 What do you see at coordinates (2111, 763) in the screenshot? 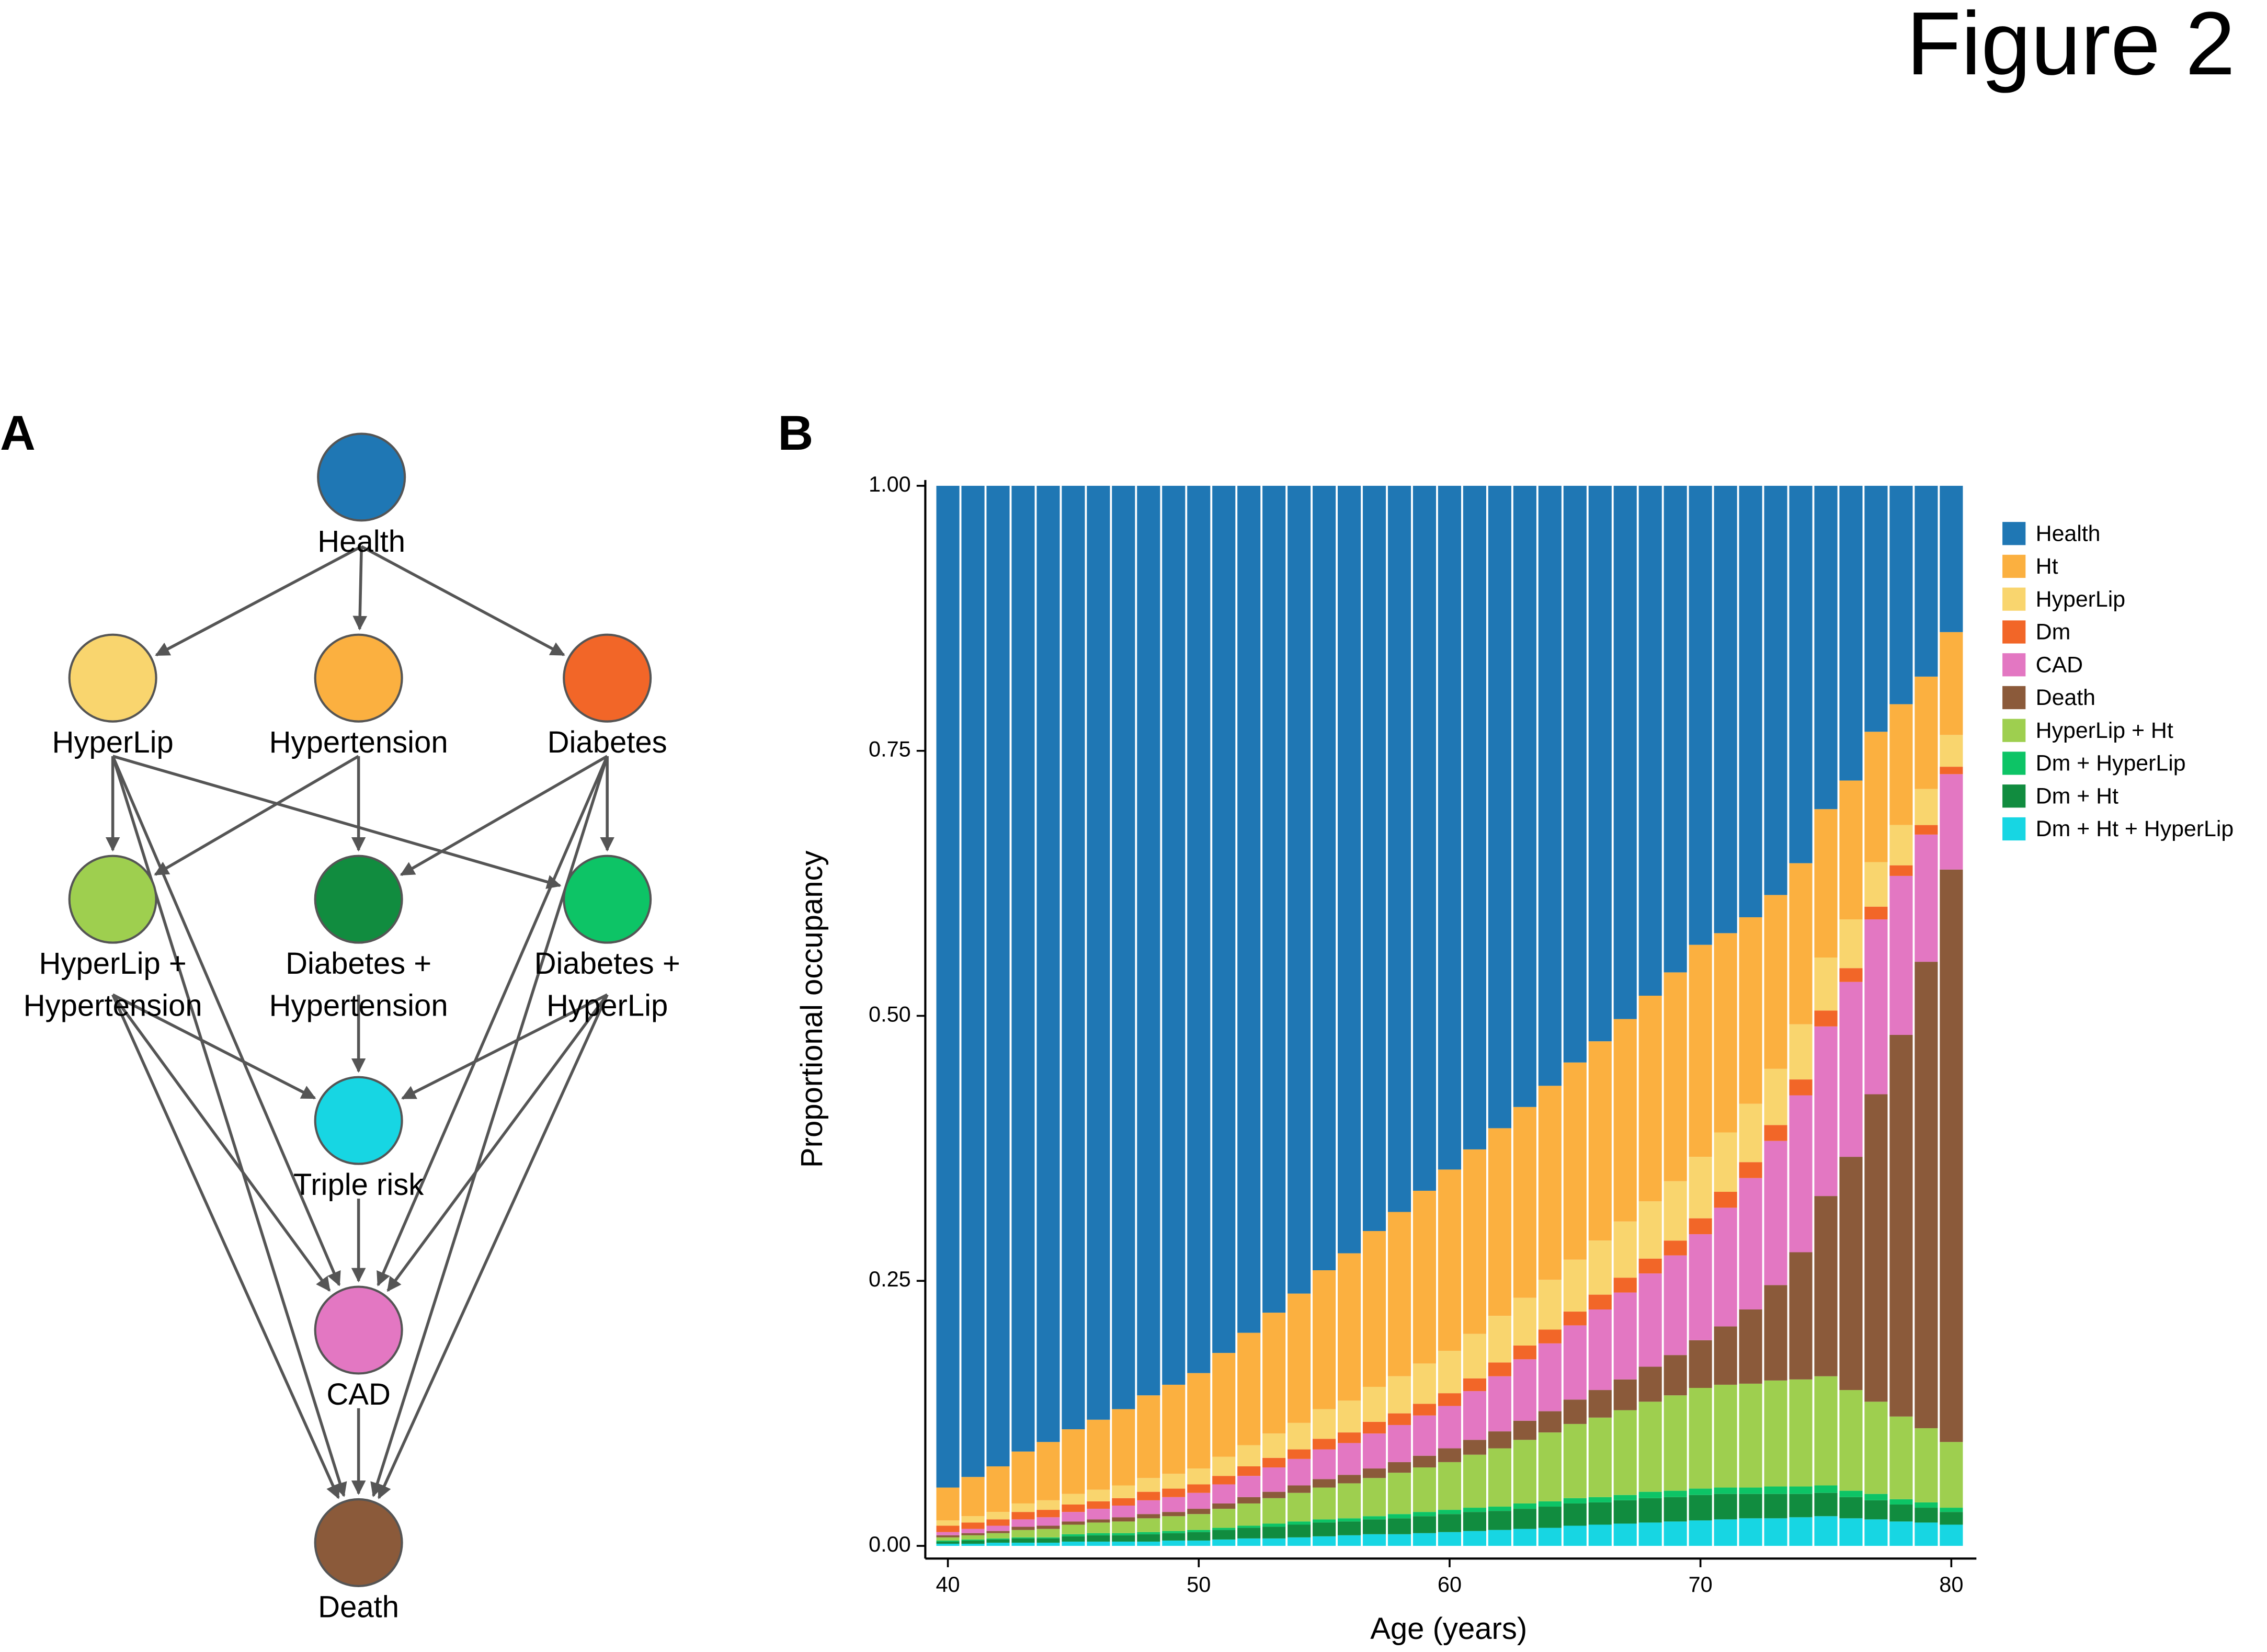
I see `legend-label: Dm + HyperLip` at bounding box center [2111, 763].